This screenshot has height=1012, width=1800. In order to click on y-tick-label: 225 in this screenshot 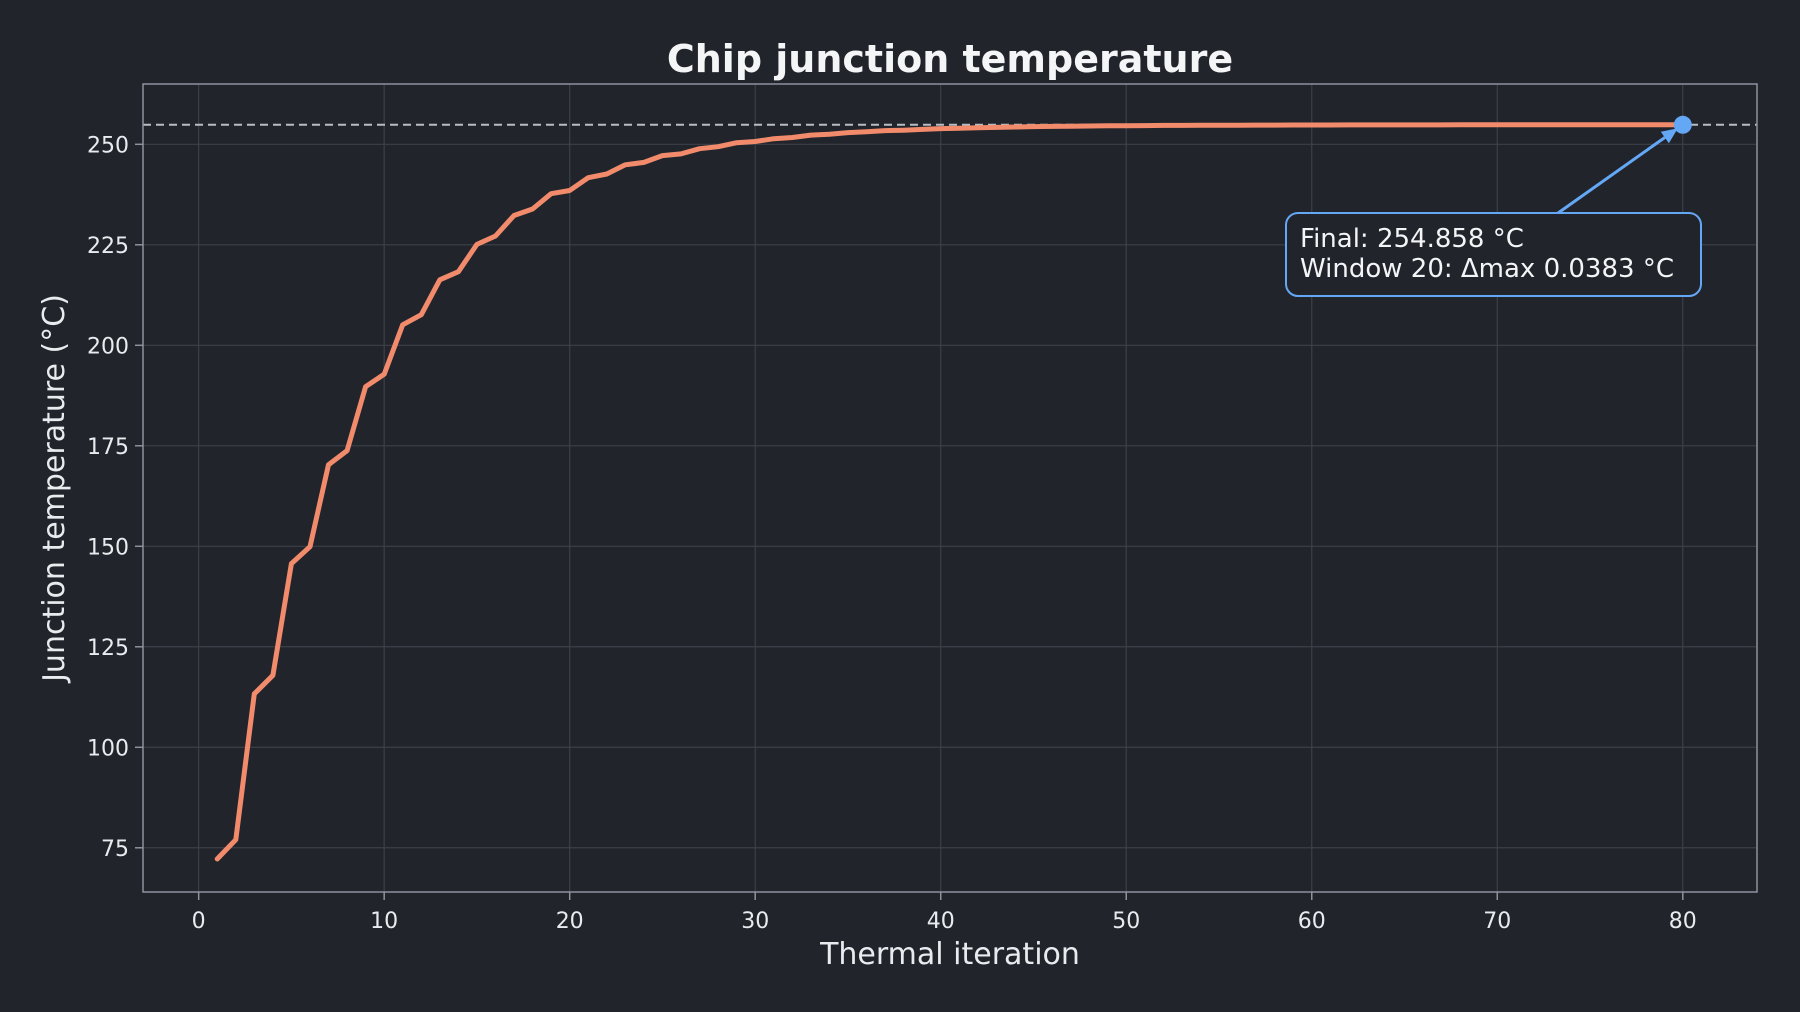, I will do `click(108, 246)`.